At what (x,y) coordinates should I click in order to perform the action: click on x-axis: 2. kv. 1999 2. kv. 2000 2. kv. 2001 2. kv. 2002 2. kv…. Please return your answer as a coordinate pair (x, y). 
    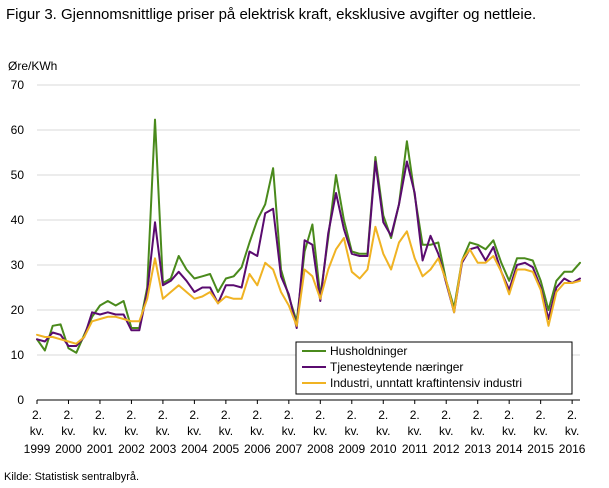
    Looking at the image, I should click on (305, 428).